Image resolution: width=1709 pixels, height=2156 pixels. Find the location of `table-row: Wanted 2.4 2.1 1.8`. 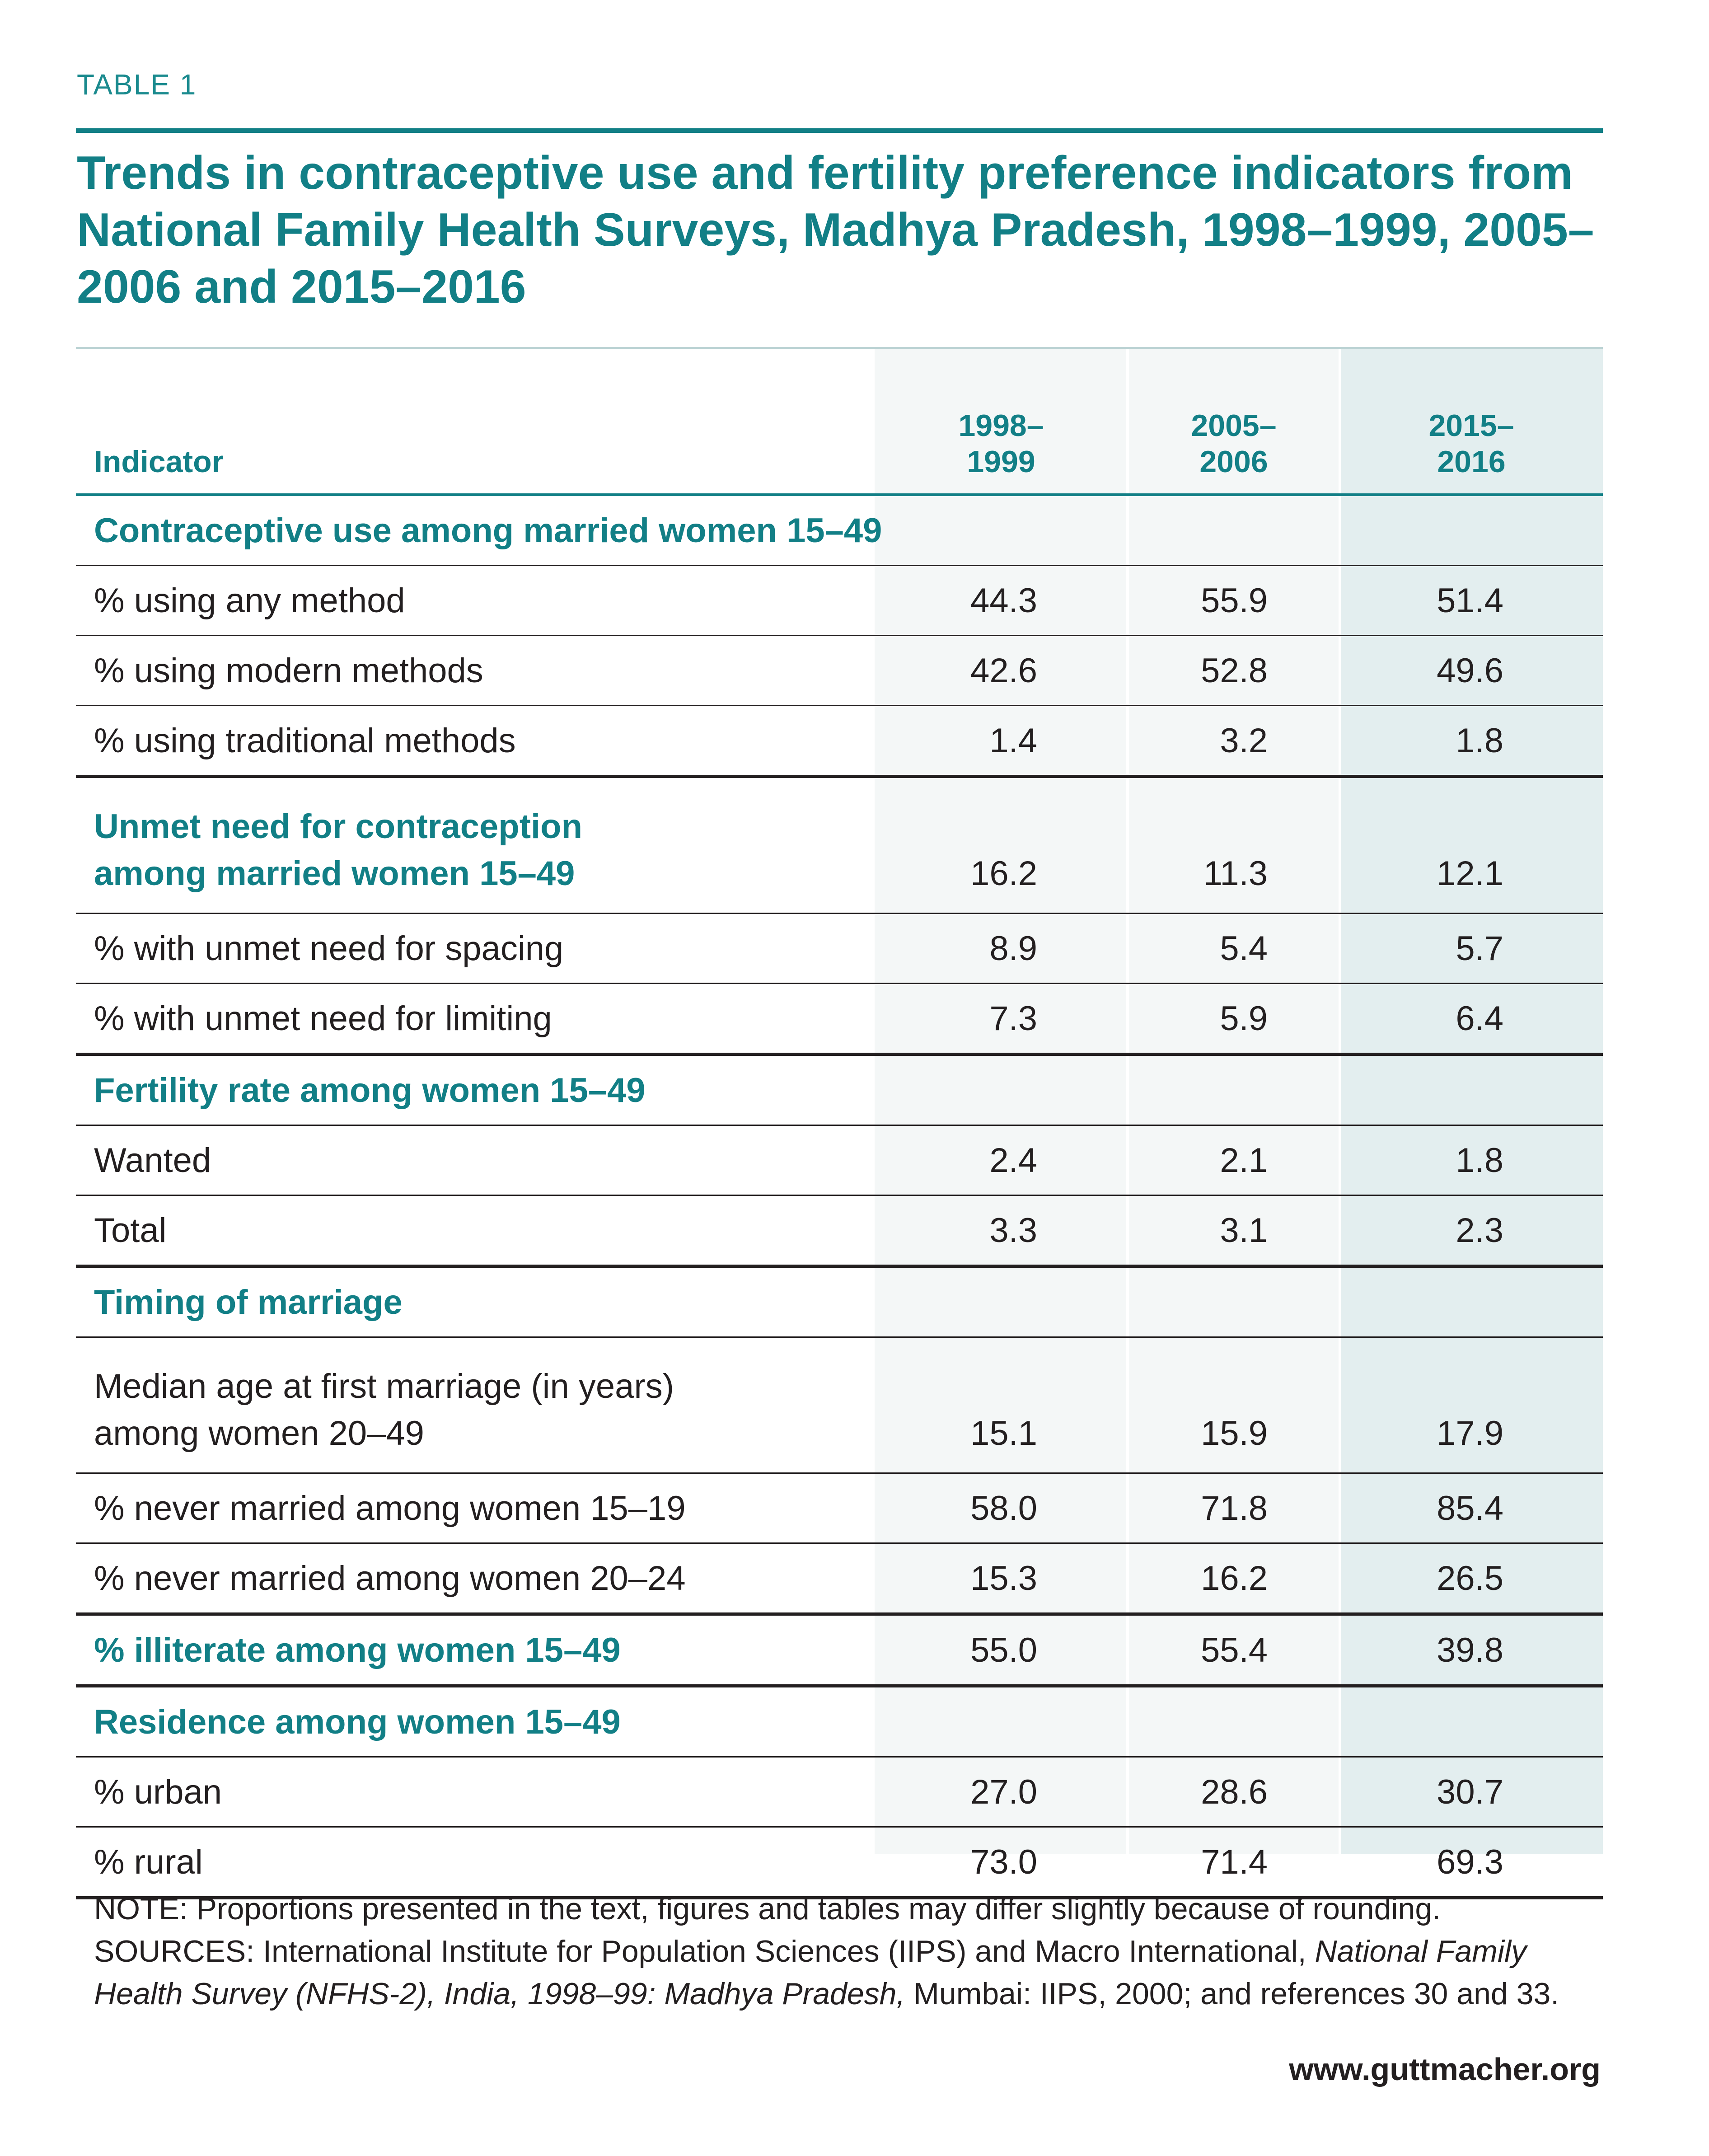

table-row: Wanted 2.4 2.1 1.8 is located at coordinates (839, 1160).